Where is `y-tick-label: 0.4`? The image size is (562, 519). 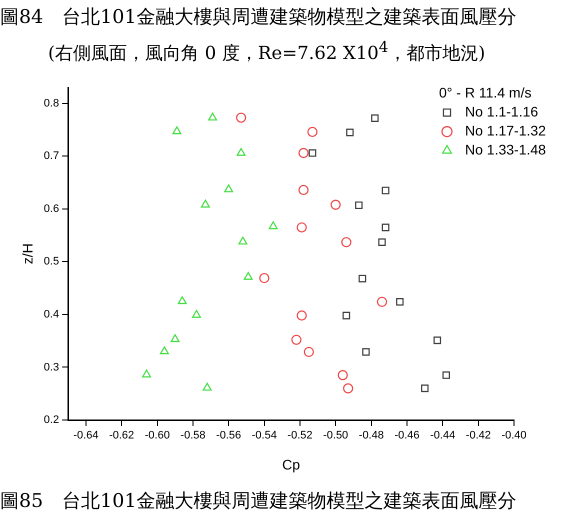
y-tick-label: 0.4 is located at coordinates (52, 314).